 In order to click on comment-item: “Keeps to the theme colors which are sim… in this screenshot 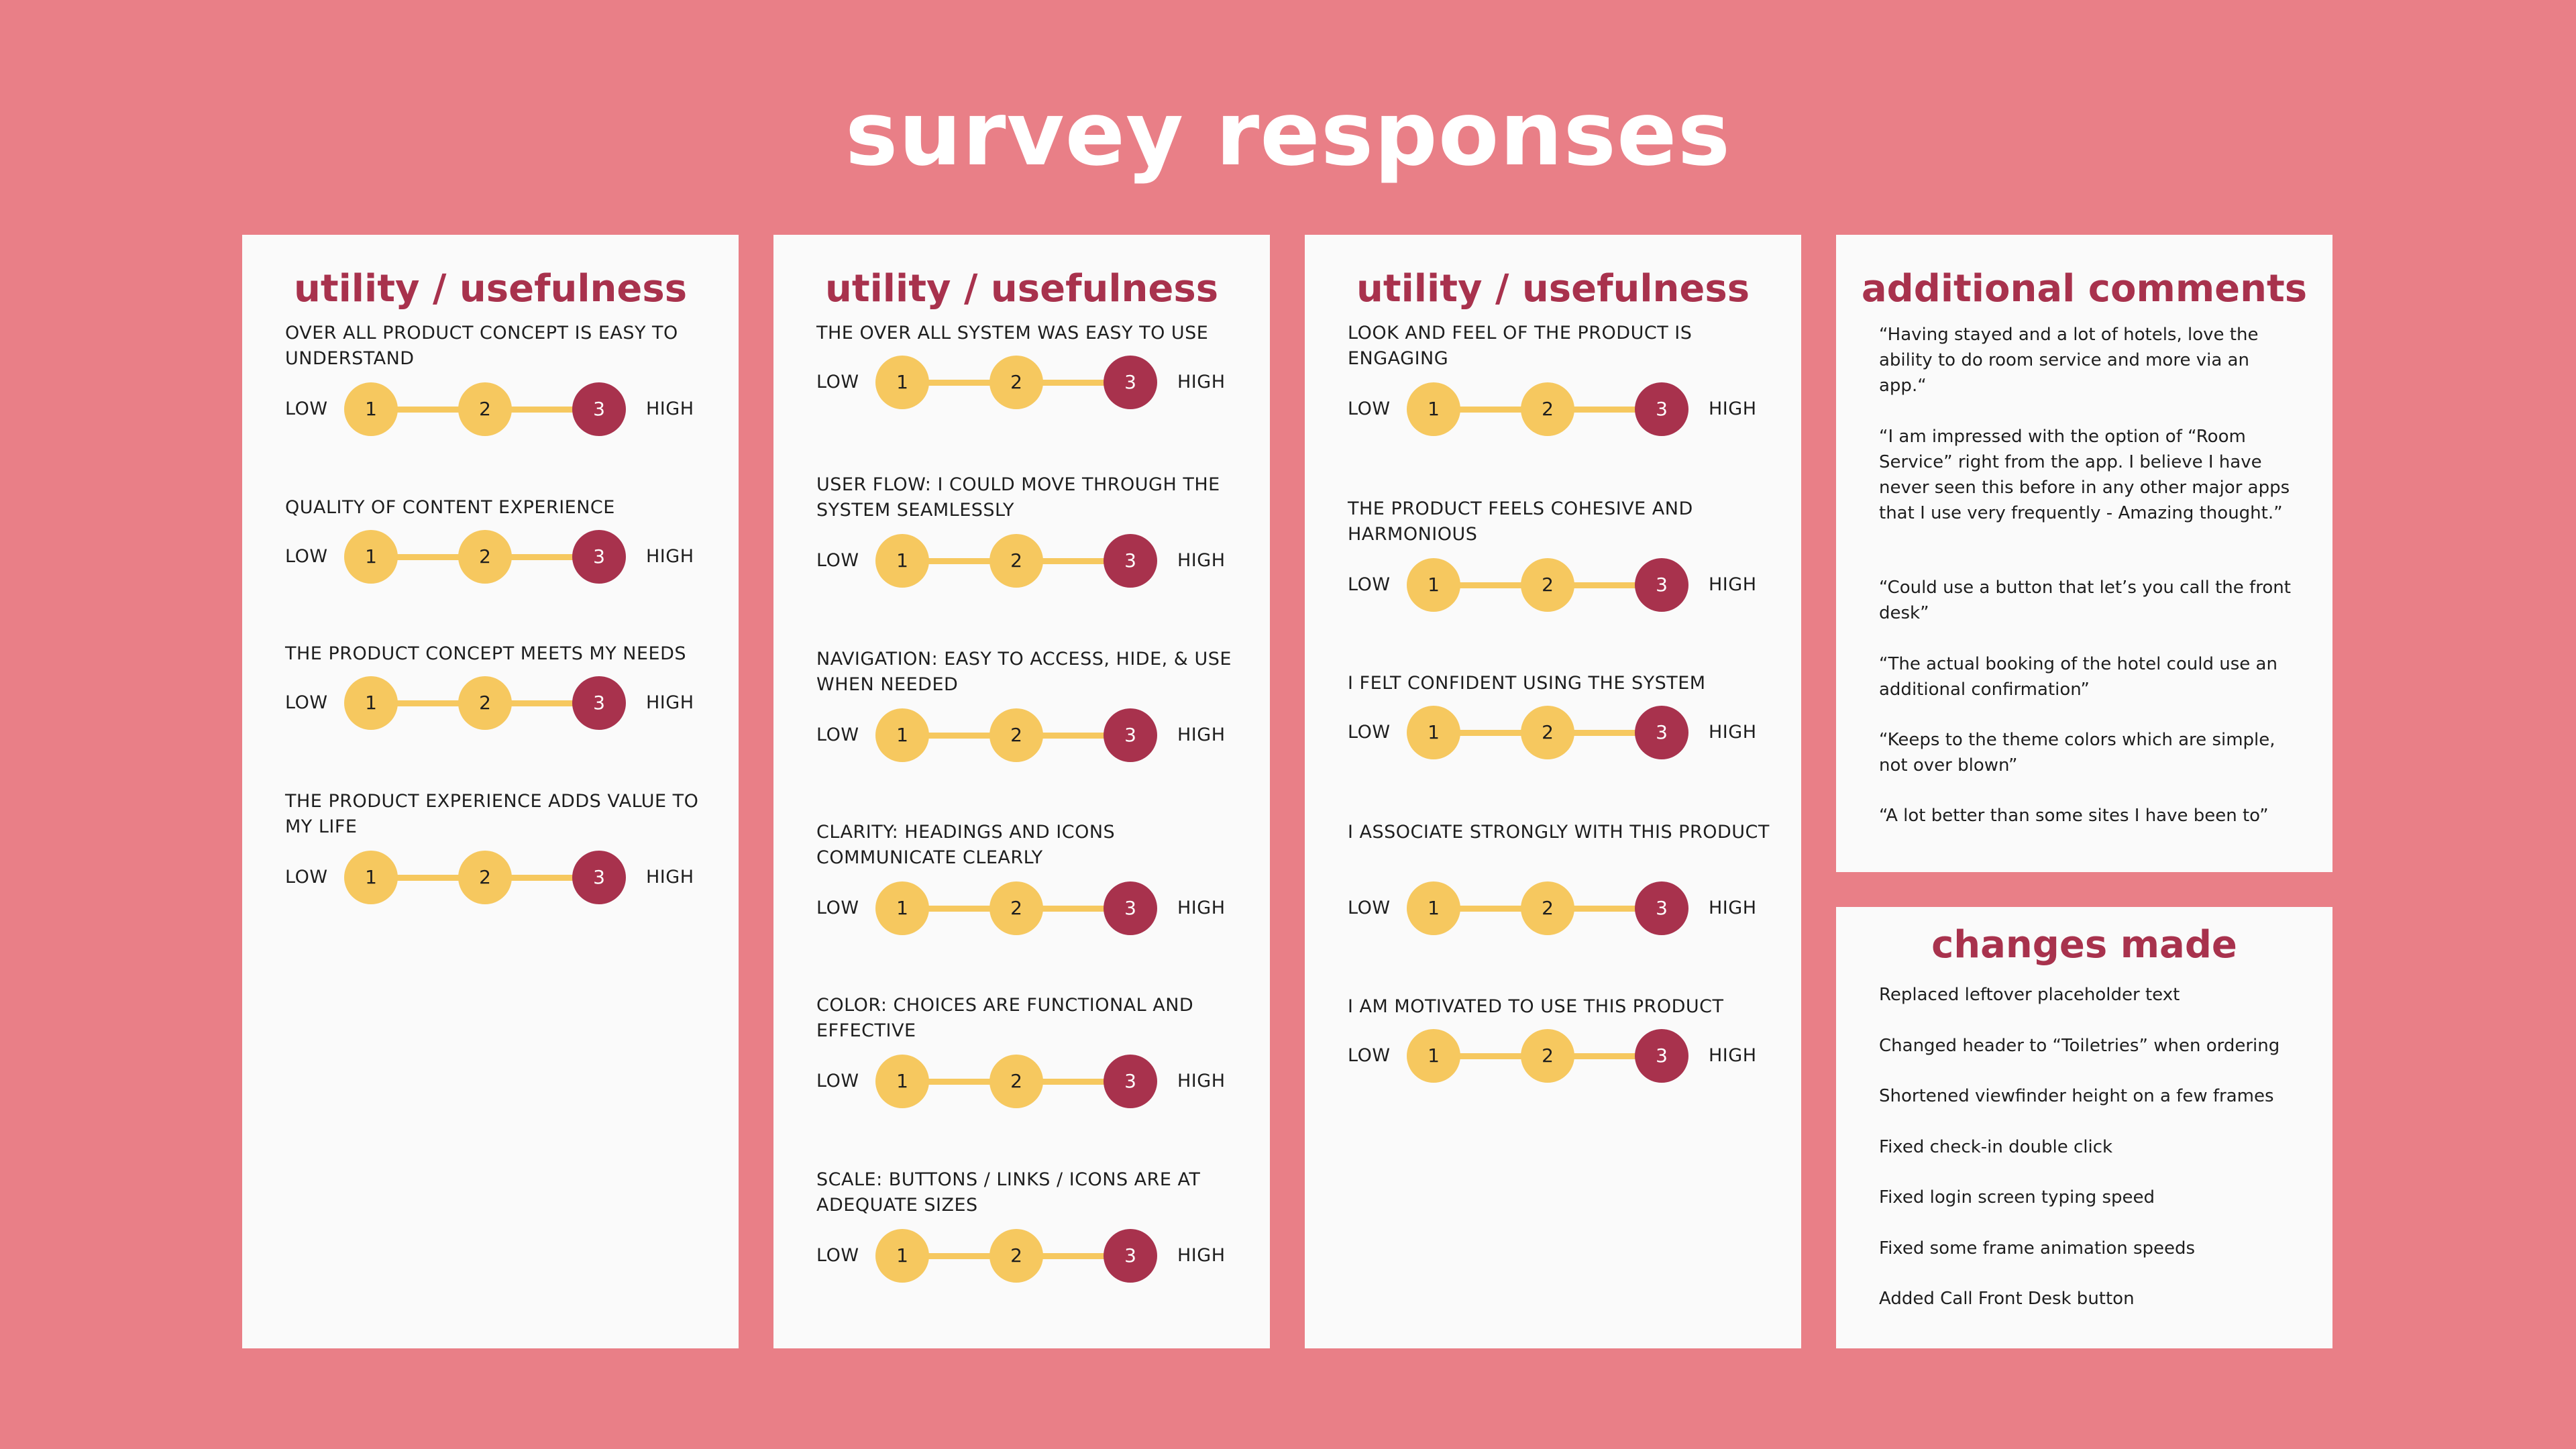, I will do `click(2077, 752)`.